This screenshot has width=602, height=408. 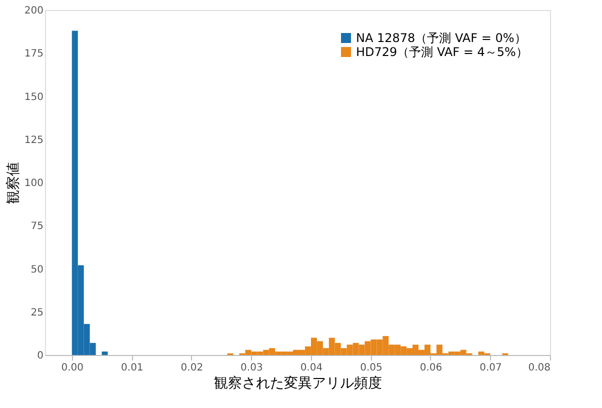 I want to click on x-tick-label: 0.06, so click(x=431, y=368).